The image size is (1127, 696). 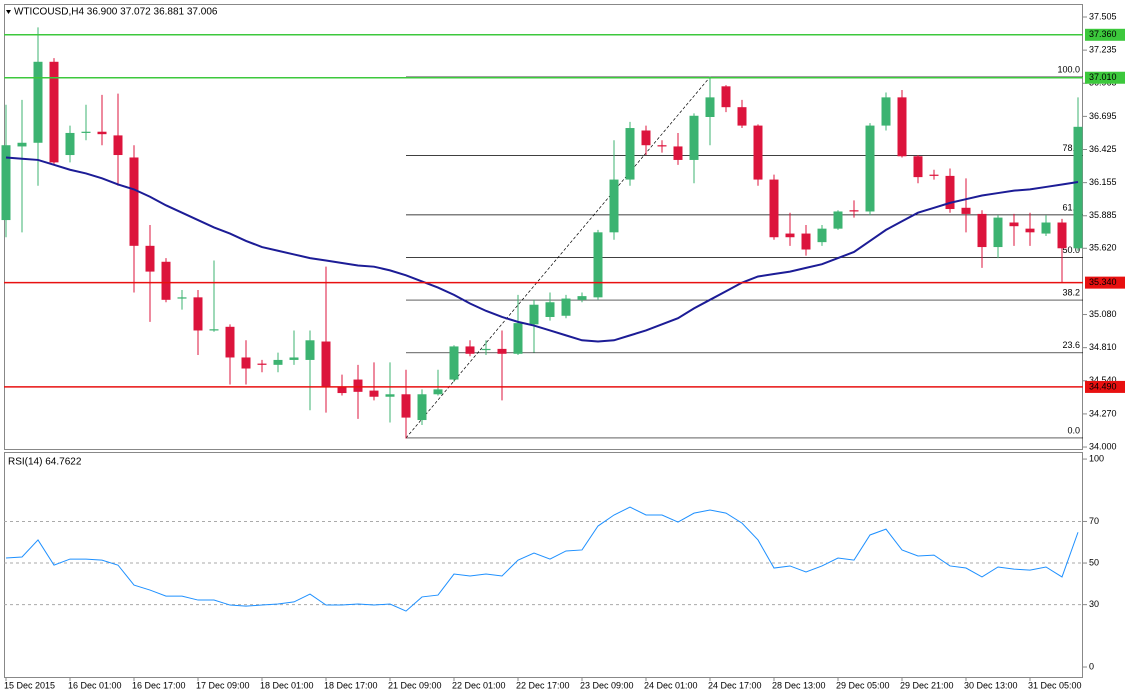 What do you see at coordinates (1094, 562) in the screenshot?
I see `y-tick-label: 50` at bounding box center [1094, 562].